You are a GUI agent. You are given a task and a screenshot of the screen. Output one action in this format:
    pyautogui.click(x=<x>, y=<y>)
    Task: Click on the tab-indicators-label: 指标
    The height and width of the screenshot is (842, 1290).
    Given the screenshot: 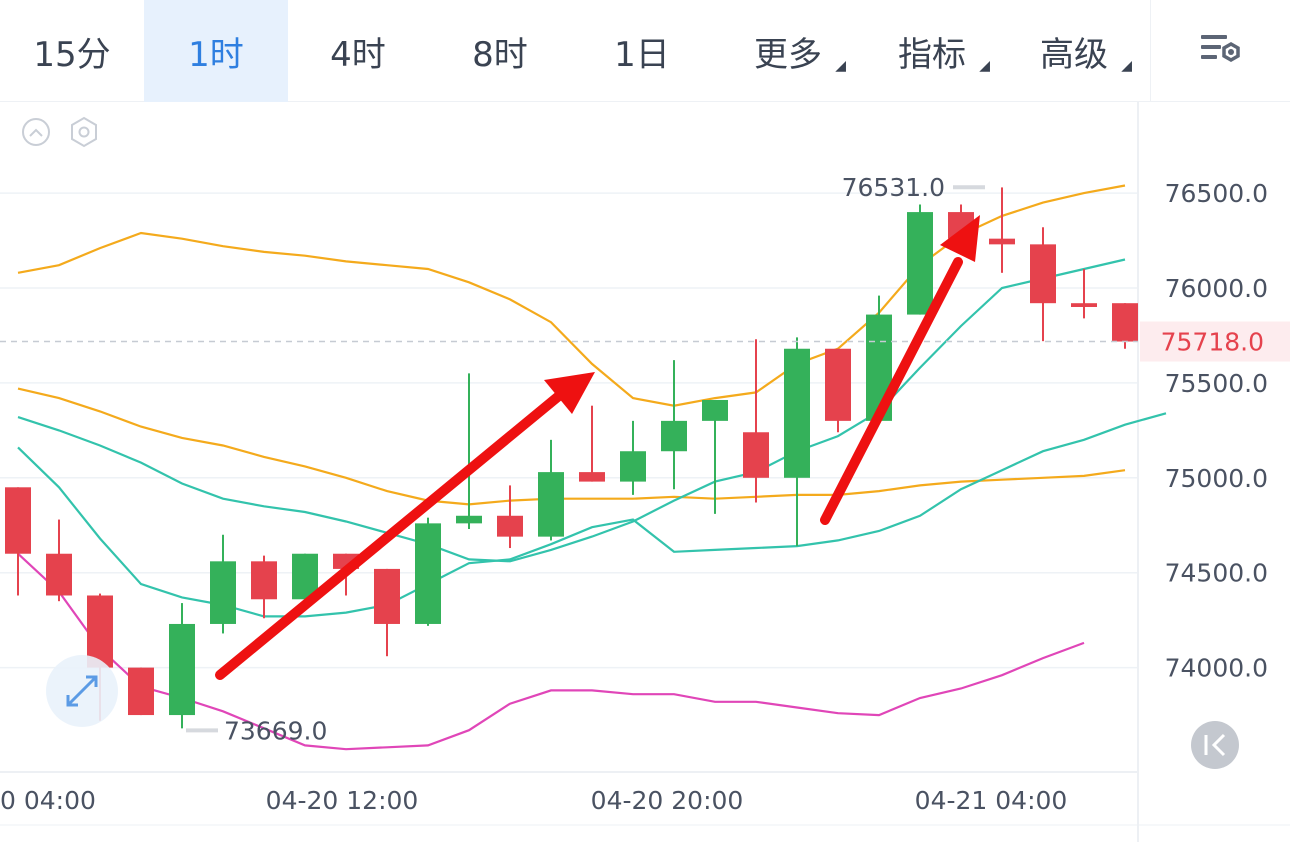 What is the action you would take?
    pyautogui.click(x=932, y=54)
    